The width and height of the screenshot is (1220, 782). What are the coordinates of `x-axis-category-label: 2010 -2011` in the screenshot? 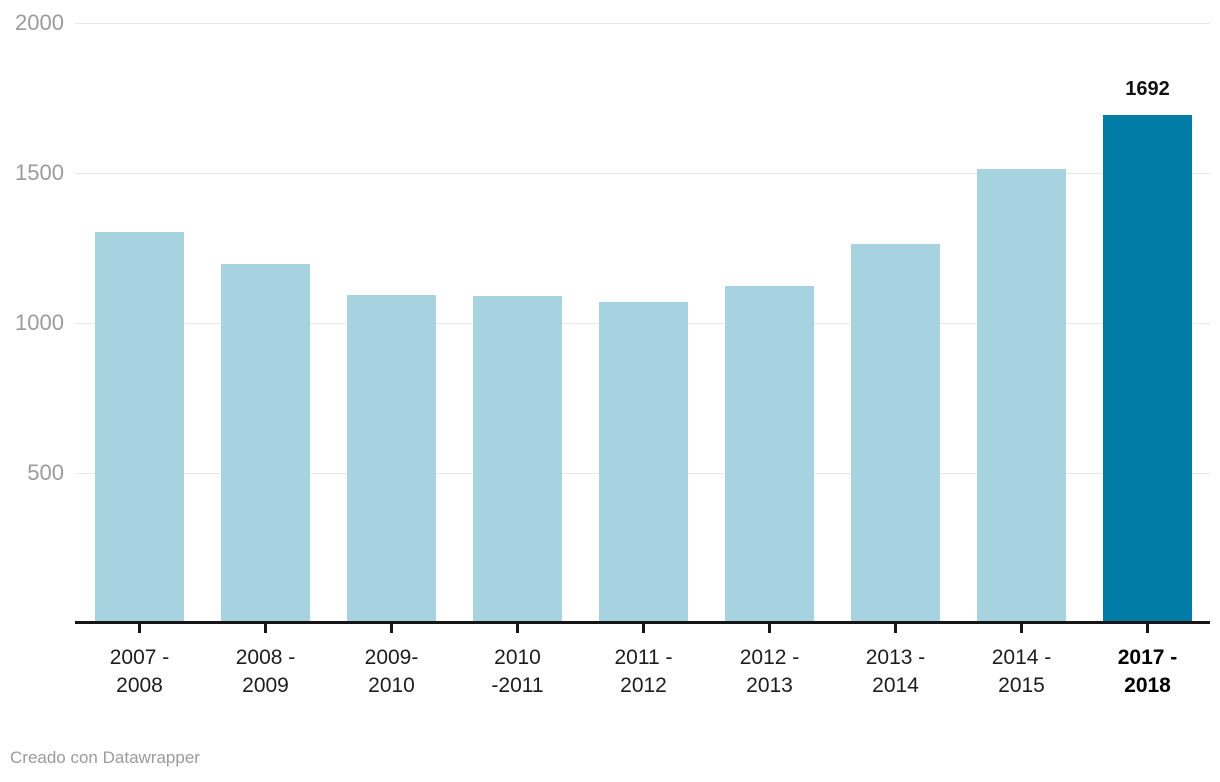 It's located at (518, 672).